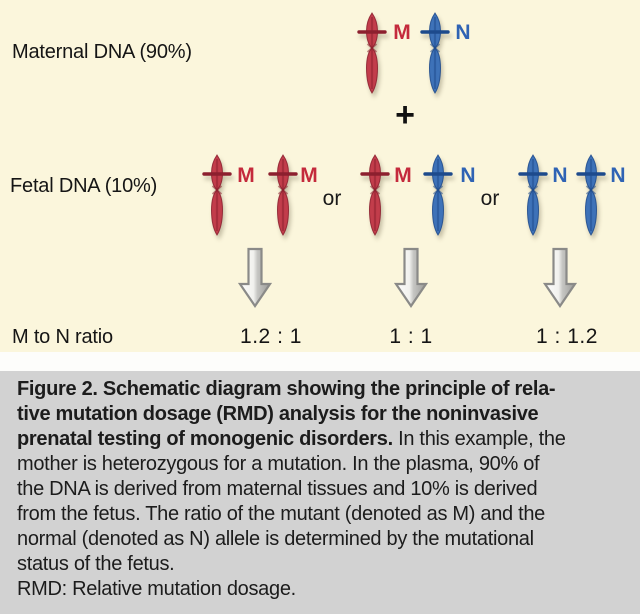  Describe the element at coordinates (96, 564) in the screenshot. I see `caption-regular-text: status of the fetus.` at that location.